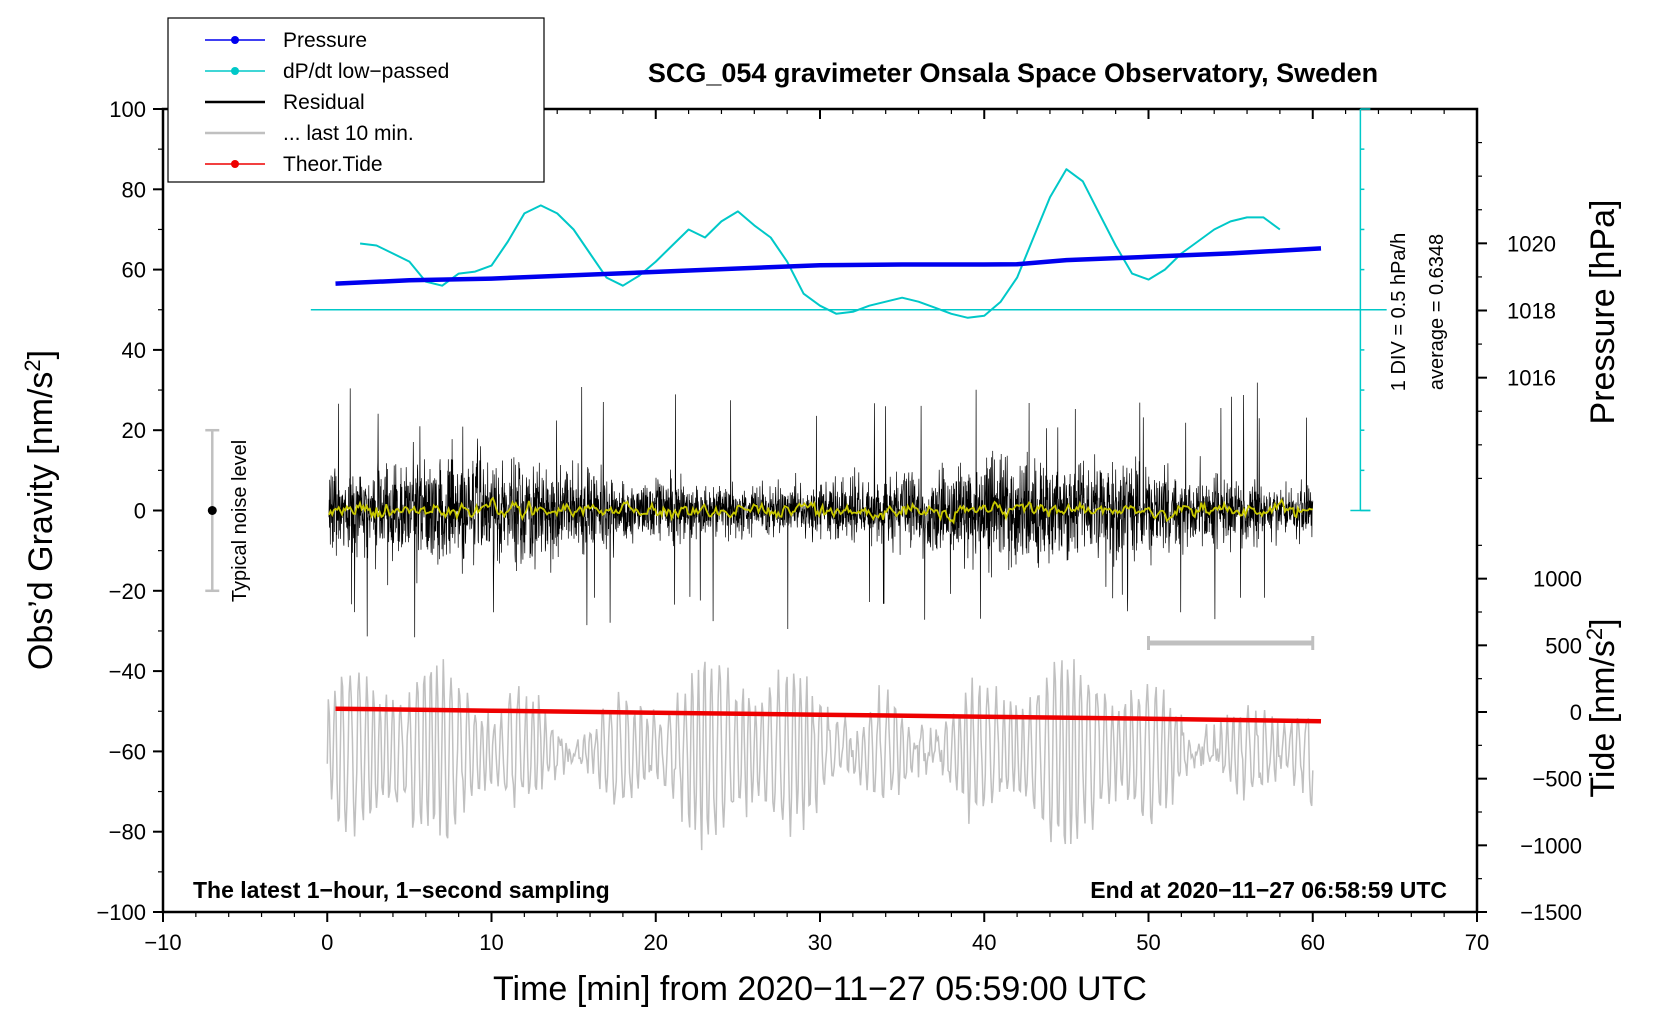  What do you see at coordinates (820, 989) in the screenshot?
I see `x-axis-label: Time [min] from 2020−11−27 05:59:00 UTC` at bounding box center [820, 989].